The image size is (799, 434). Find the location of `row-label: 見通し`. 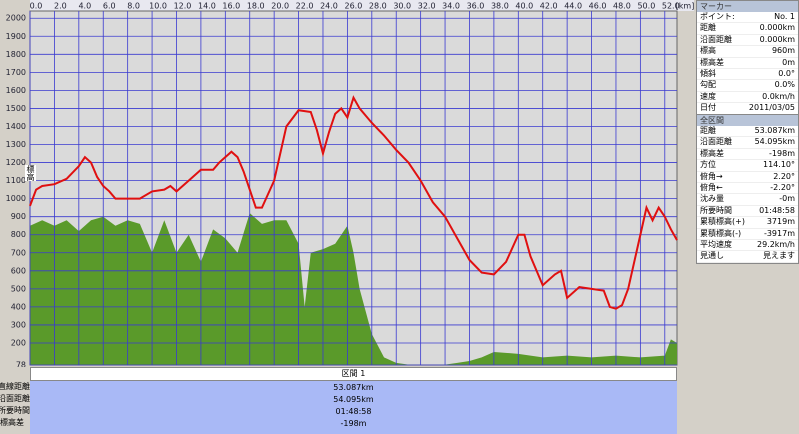

row-label: 見通し is located at coordinates (712, 256).